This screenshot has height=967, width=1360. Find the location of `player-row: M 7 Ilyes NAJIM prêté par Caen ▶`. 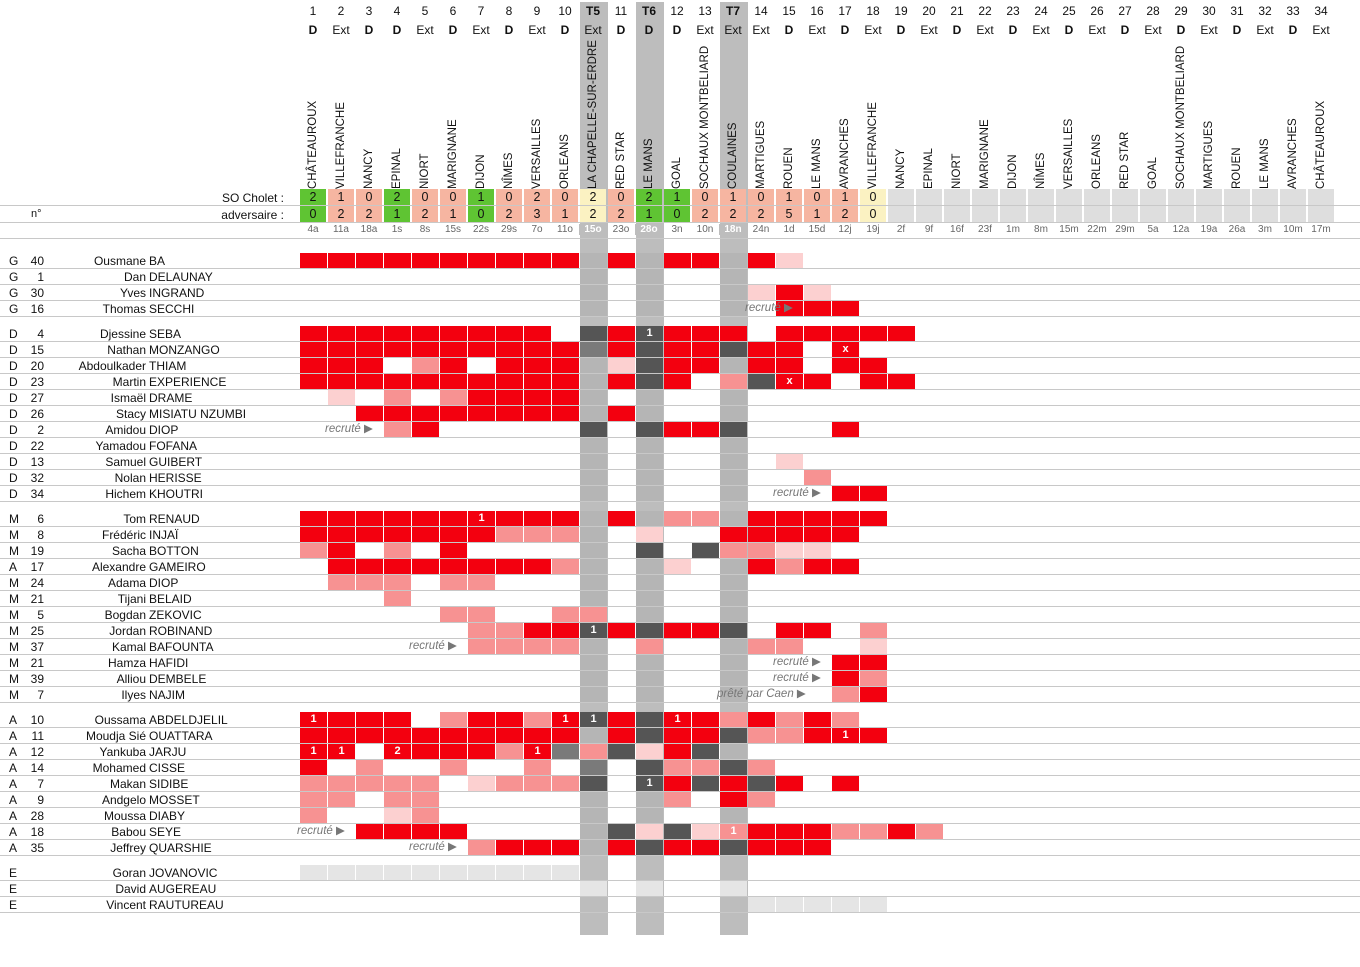

player-row: M 7 Ilyes NAJIM prêté par Caen ▶ is located at coordinates (680, 695).